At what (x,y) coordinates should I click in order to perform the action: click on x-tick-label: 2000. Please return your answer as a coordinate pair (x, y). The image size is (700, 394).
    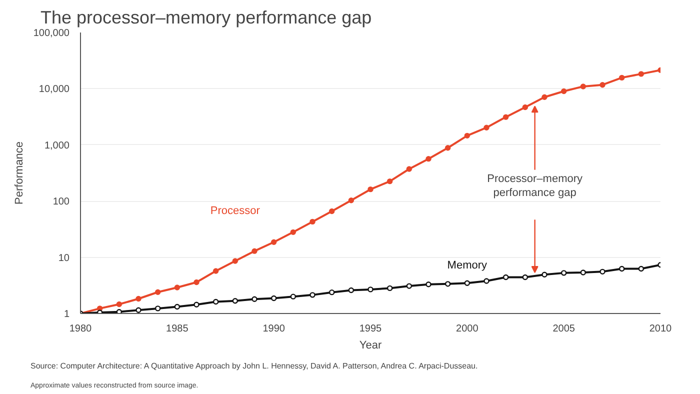
    Looking at the image, I should click on (467, 329).